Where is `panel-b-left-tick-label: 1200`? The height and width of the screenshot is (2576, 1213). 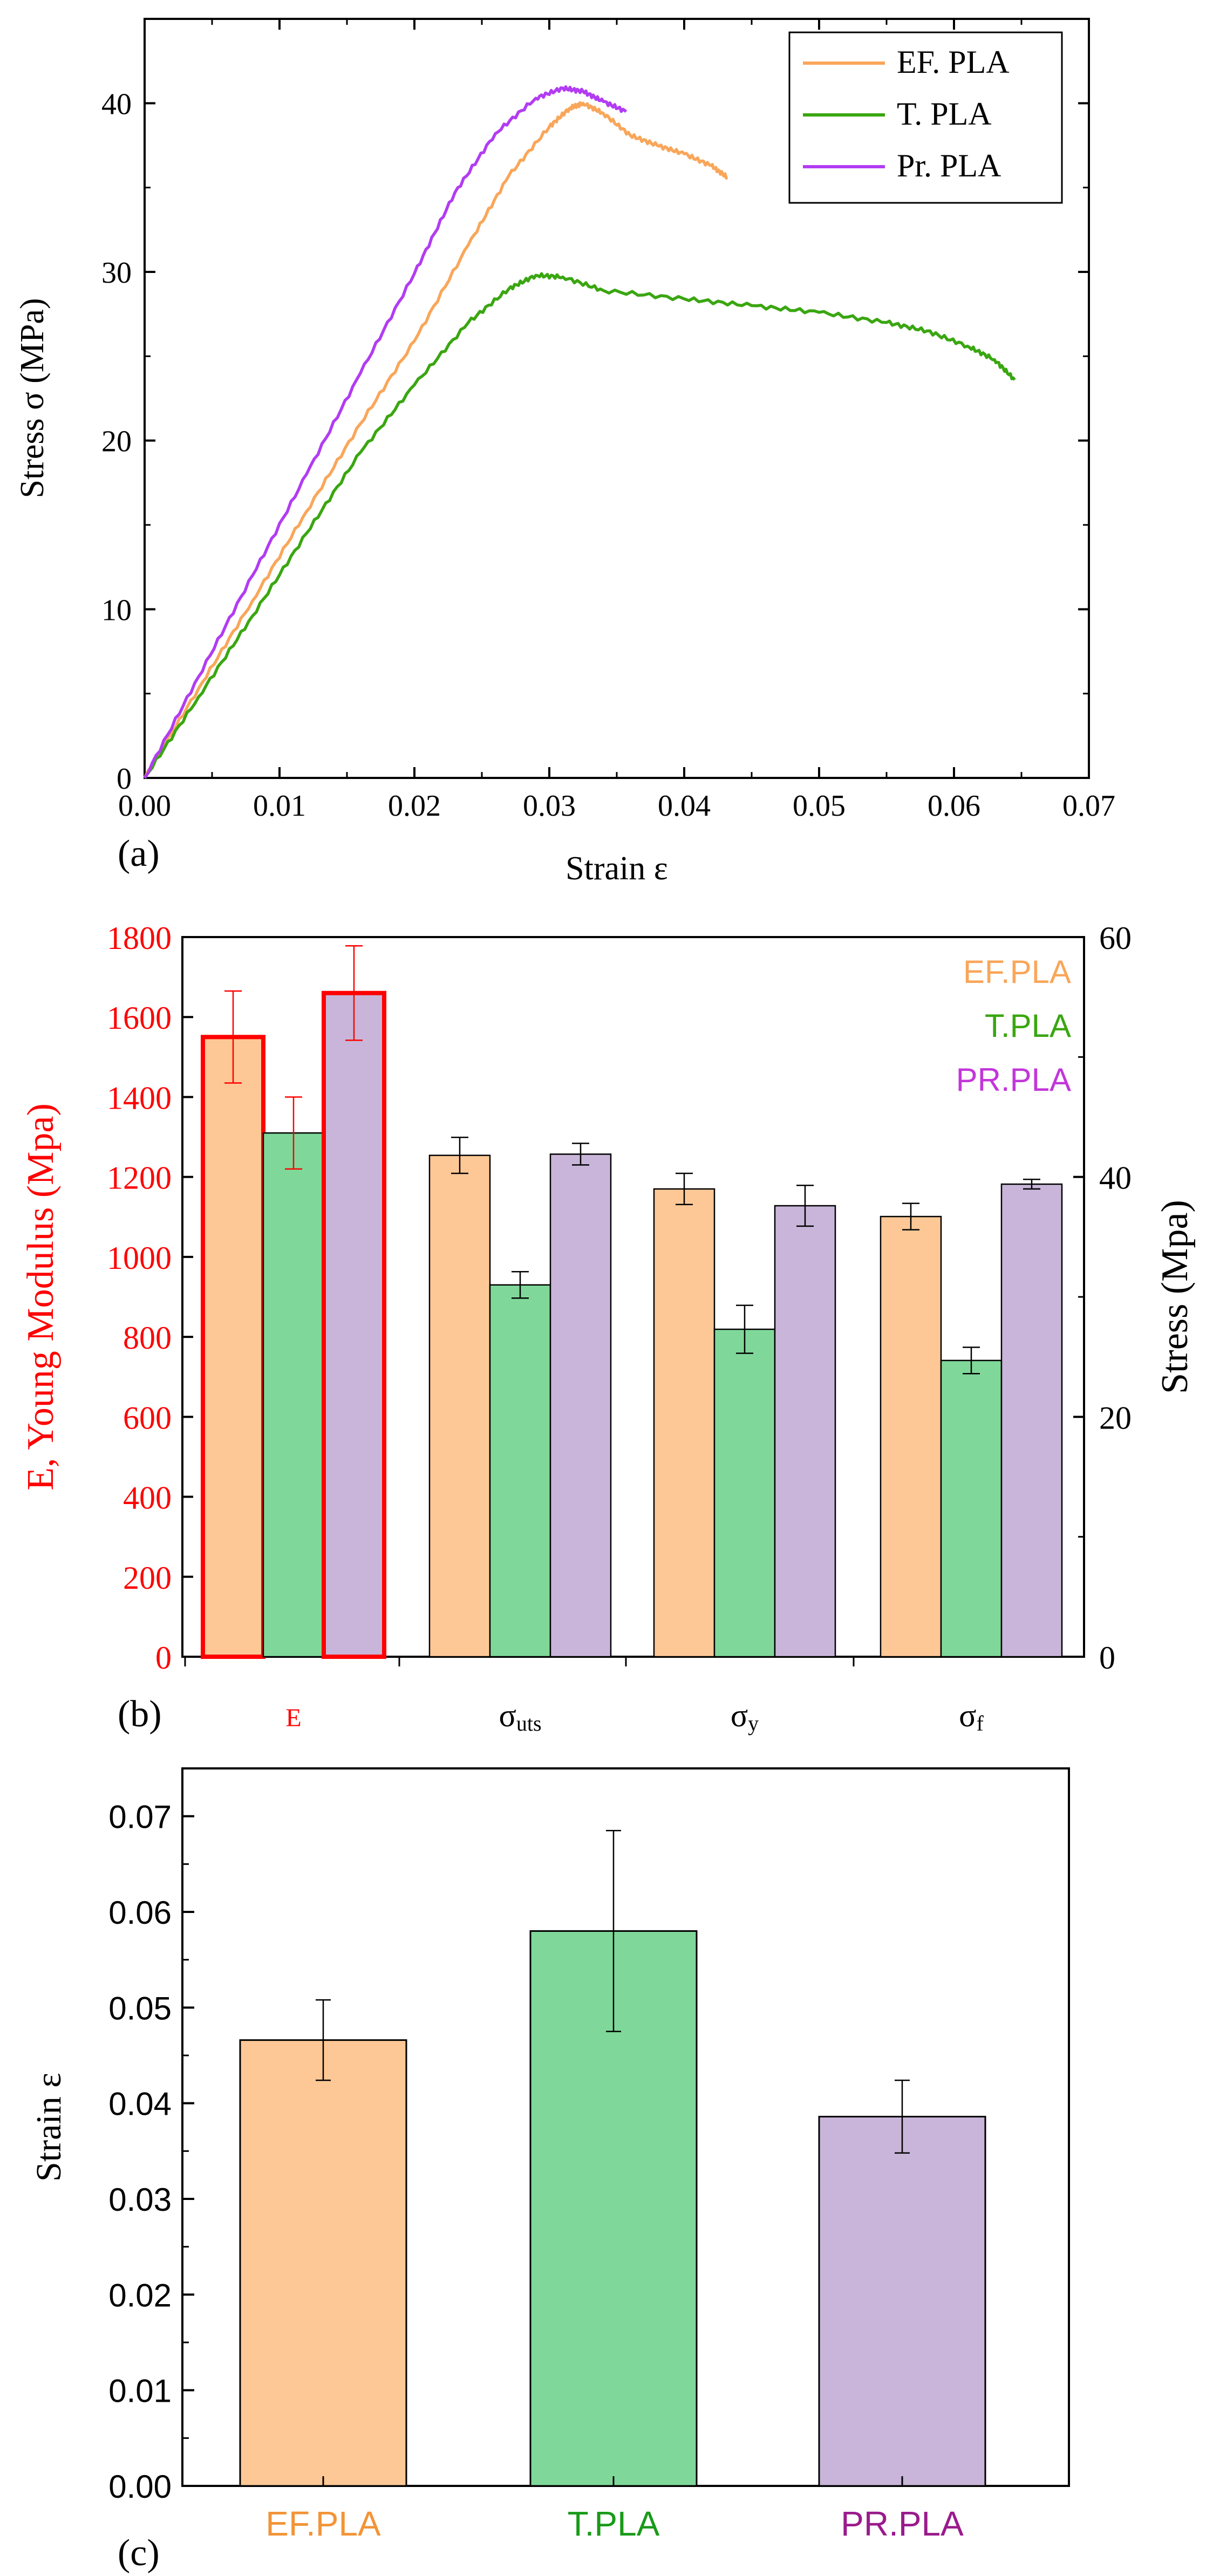
panel-b-left-tick-label: 1200 is located at coordinates (139, 1178).